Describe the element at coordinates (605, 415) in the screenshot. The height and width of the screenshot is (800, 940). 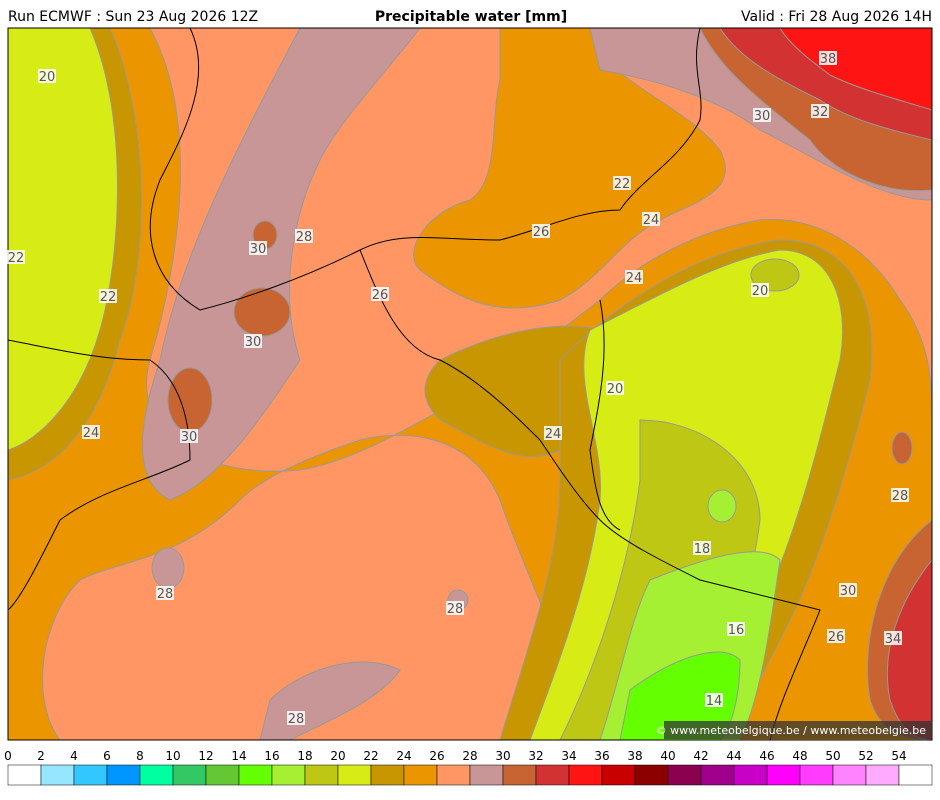
I see `border` at that location.